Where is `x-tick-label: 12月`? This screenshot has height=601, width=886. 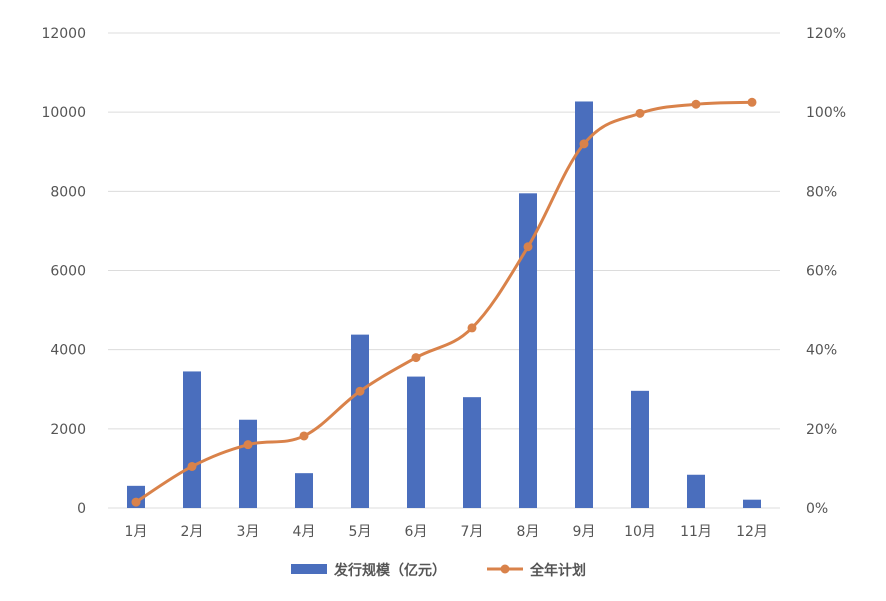 x-tick-label: 12月 is located at coordinates (752, 532).